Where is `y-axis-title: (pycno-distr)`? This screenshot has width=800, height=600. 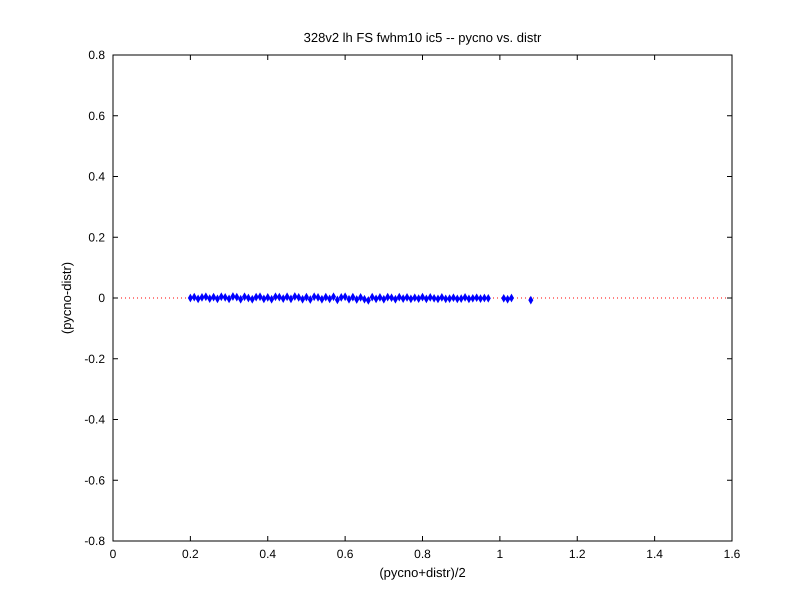 y-axis-title: (pycno-distr) is located at coordinates (66, 298).